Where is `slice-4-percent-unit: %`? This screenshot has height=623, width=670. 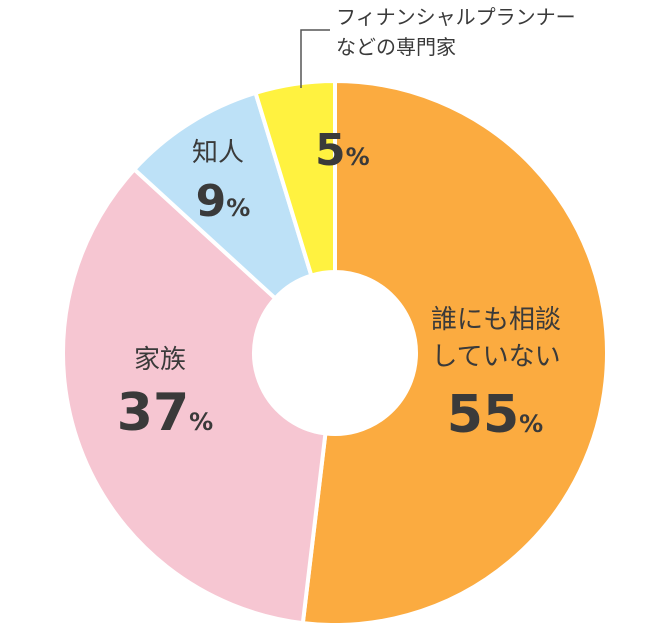
slice-4-percent-unit: % is located at coordinates (358, 157).